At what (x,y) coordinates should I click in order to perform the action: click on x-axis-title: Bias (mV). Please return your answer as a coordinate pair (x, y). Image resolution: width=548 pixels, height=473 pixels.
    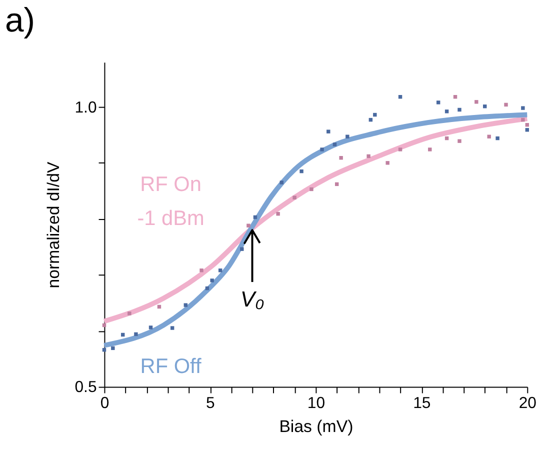
    Looking at the image, I should click on (316, 426).